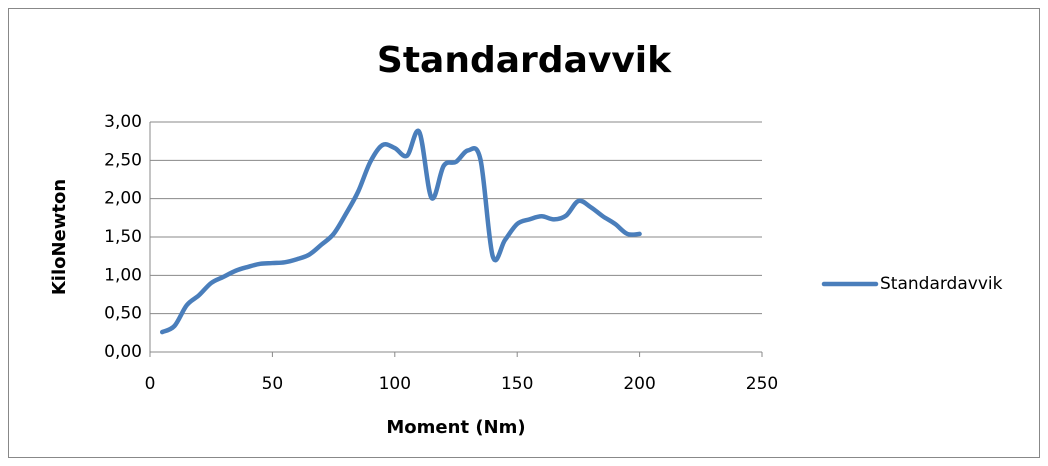 This screenshot has width=1048, height=466. What do you see at coordinates (762, 384) in the screenshot?
I see `x-tick-label: 250` at bounding box center [762, 384].